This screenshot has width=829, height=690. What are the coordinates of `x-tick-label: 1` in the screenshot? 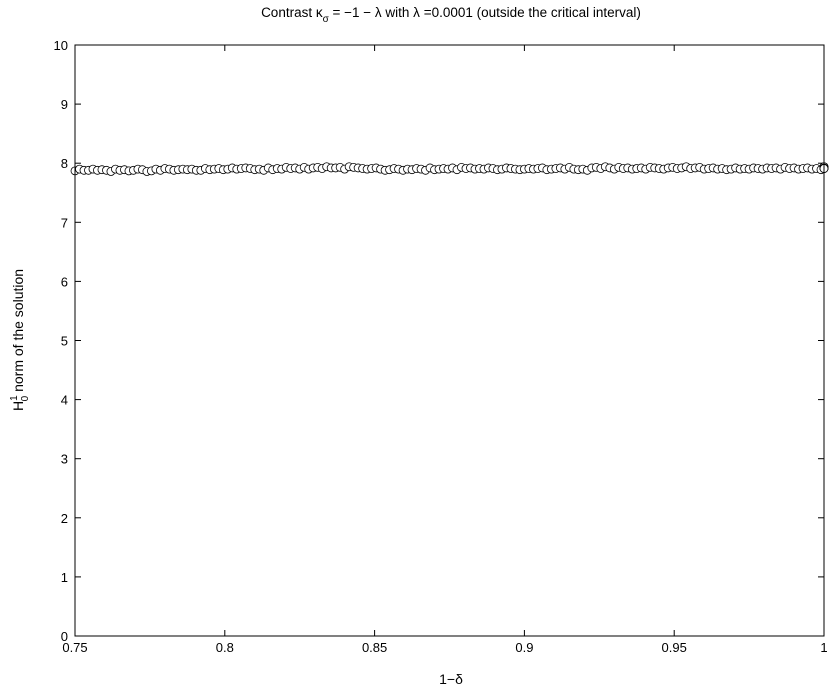 It's located at (823, 647).